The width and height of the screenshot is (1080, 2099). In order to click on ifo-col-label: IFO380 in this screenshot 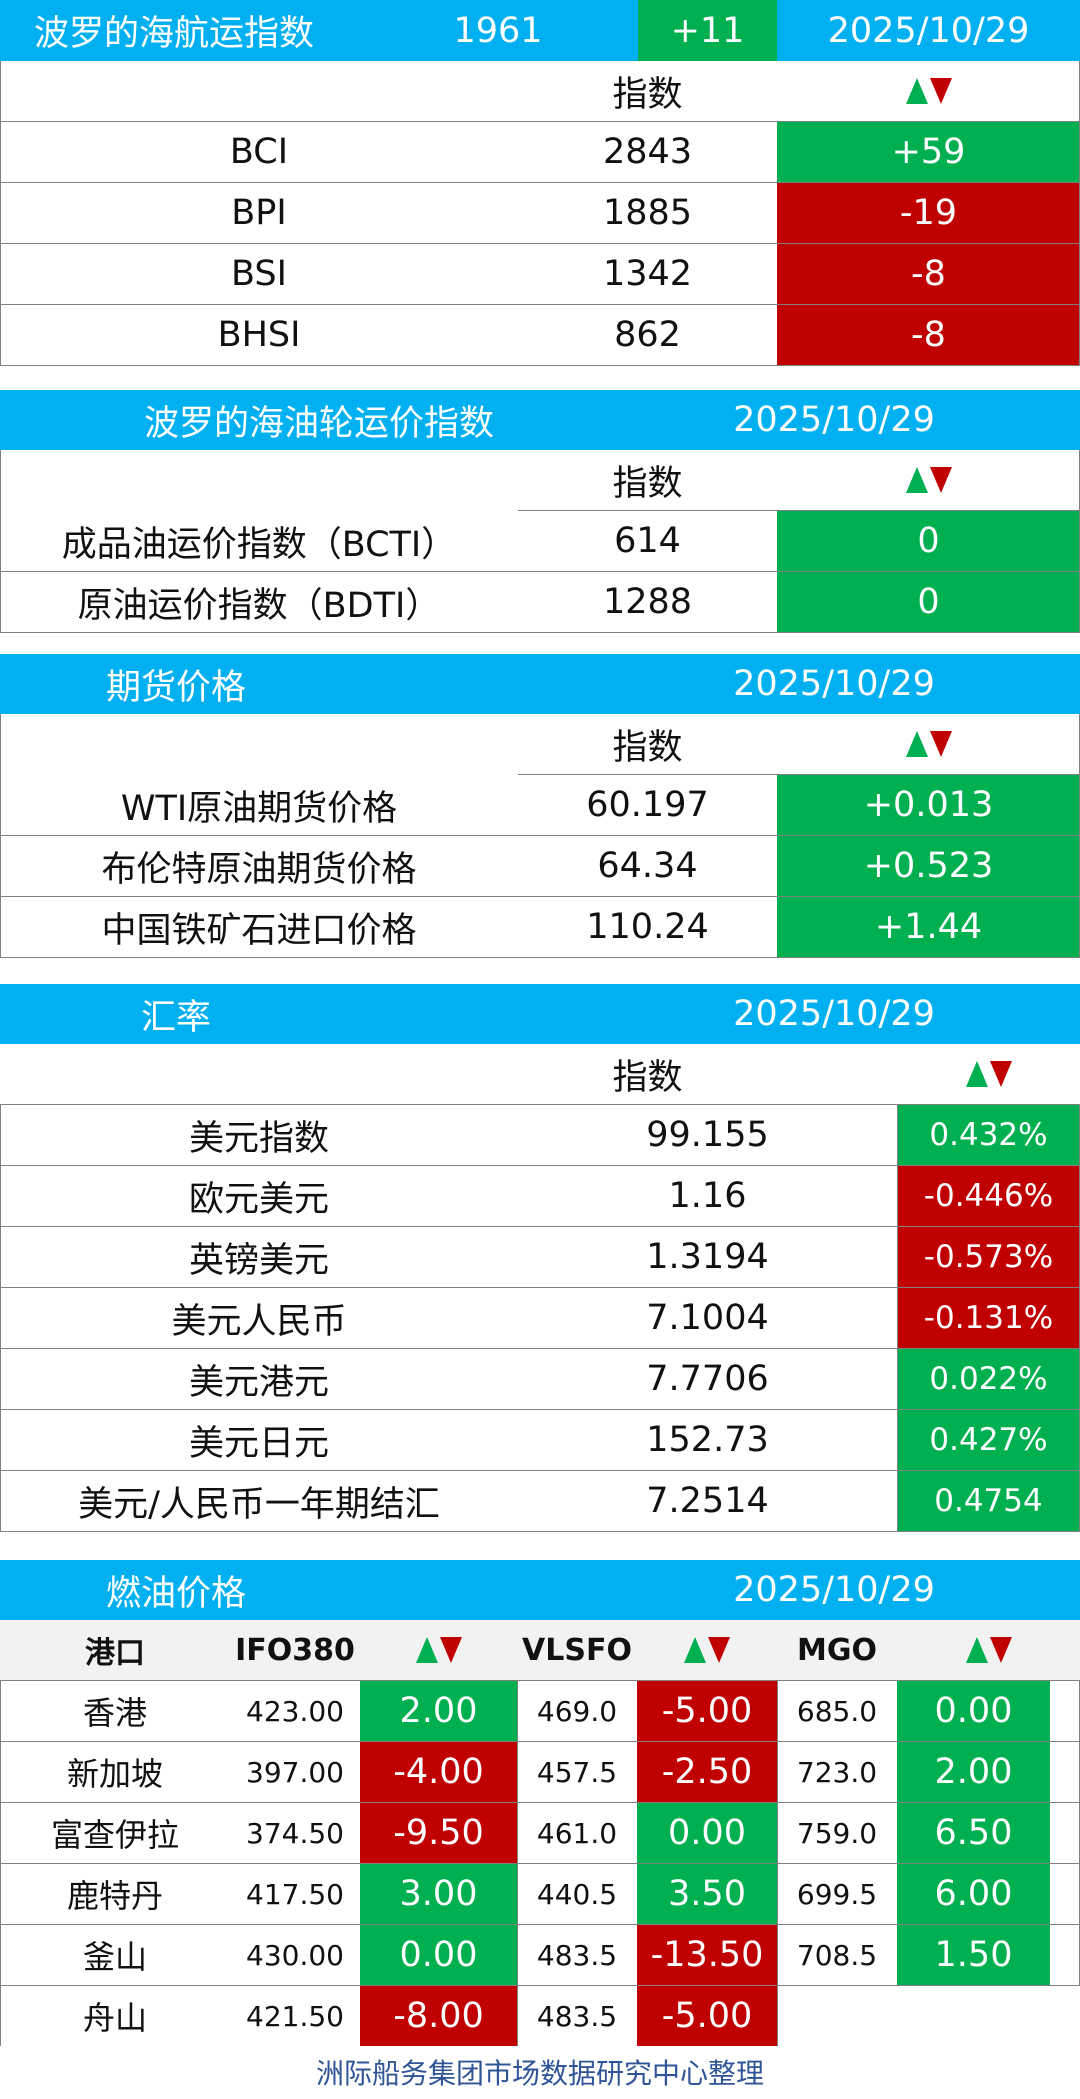, I will do `click(295, 1650)`.